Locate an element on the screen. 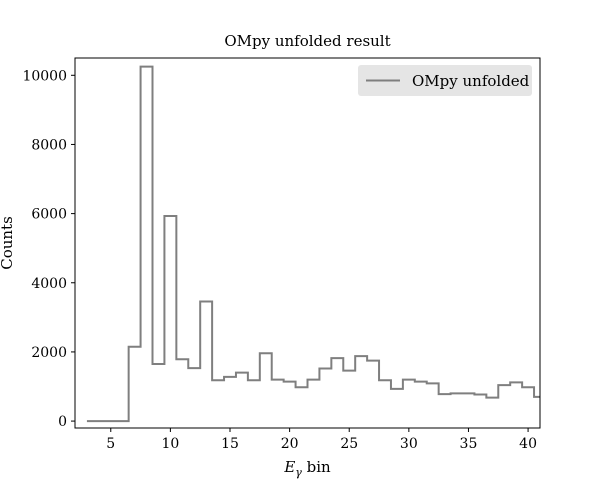  y-axis-label: Counts is located at coordinates (8, 243).